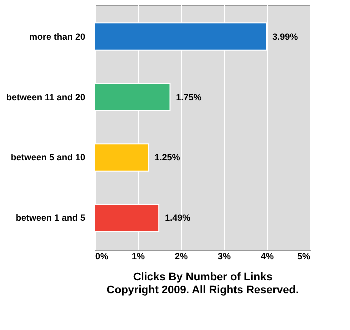  What do you see at coordinates (102, 257) in the screenshot?
I see `x-tick-label: 0%` at bounding box center [102, 257].